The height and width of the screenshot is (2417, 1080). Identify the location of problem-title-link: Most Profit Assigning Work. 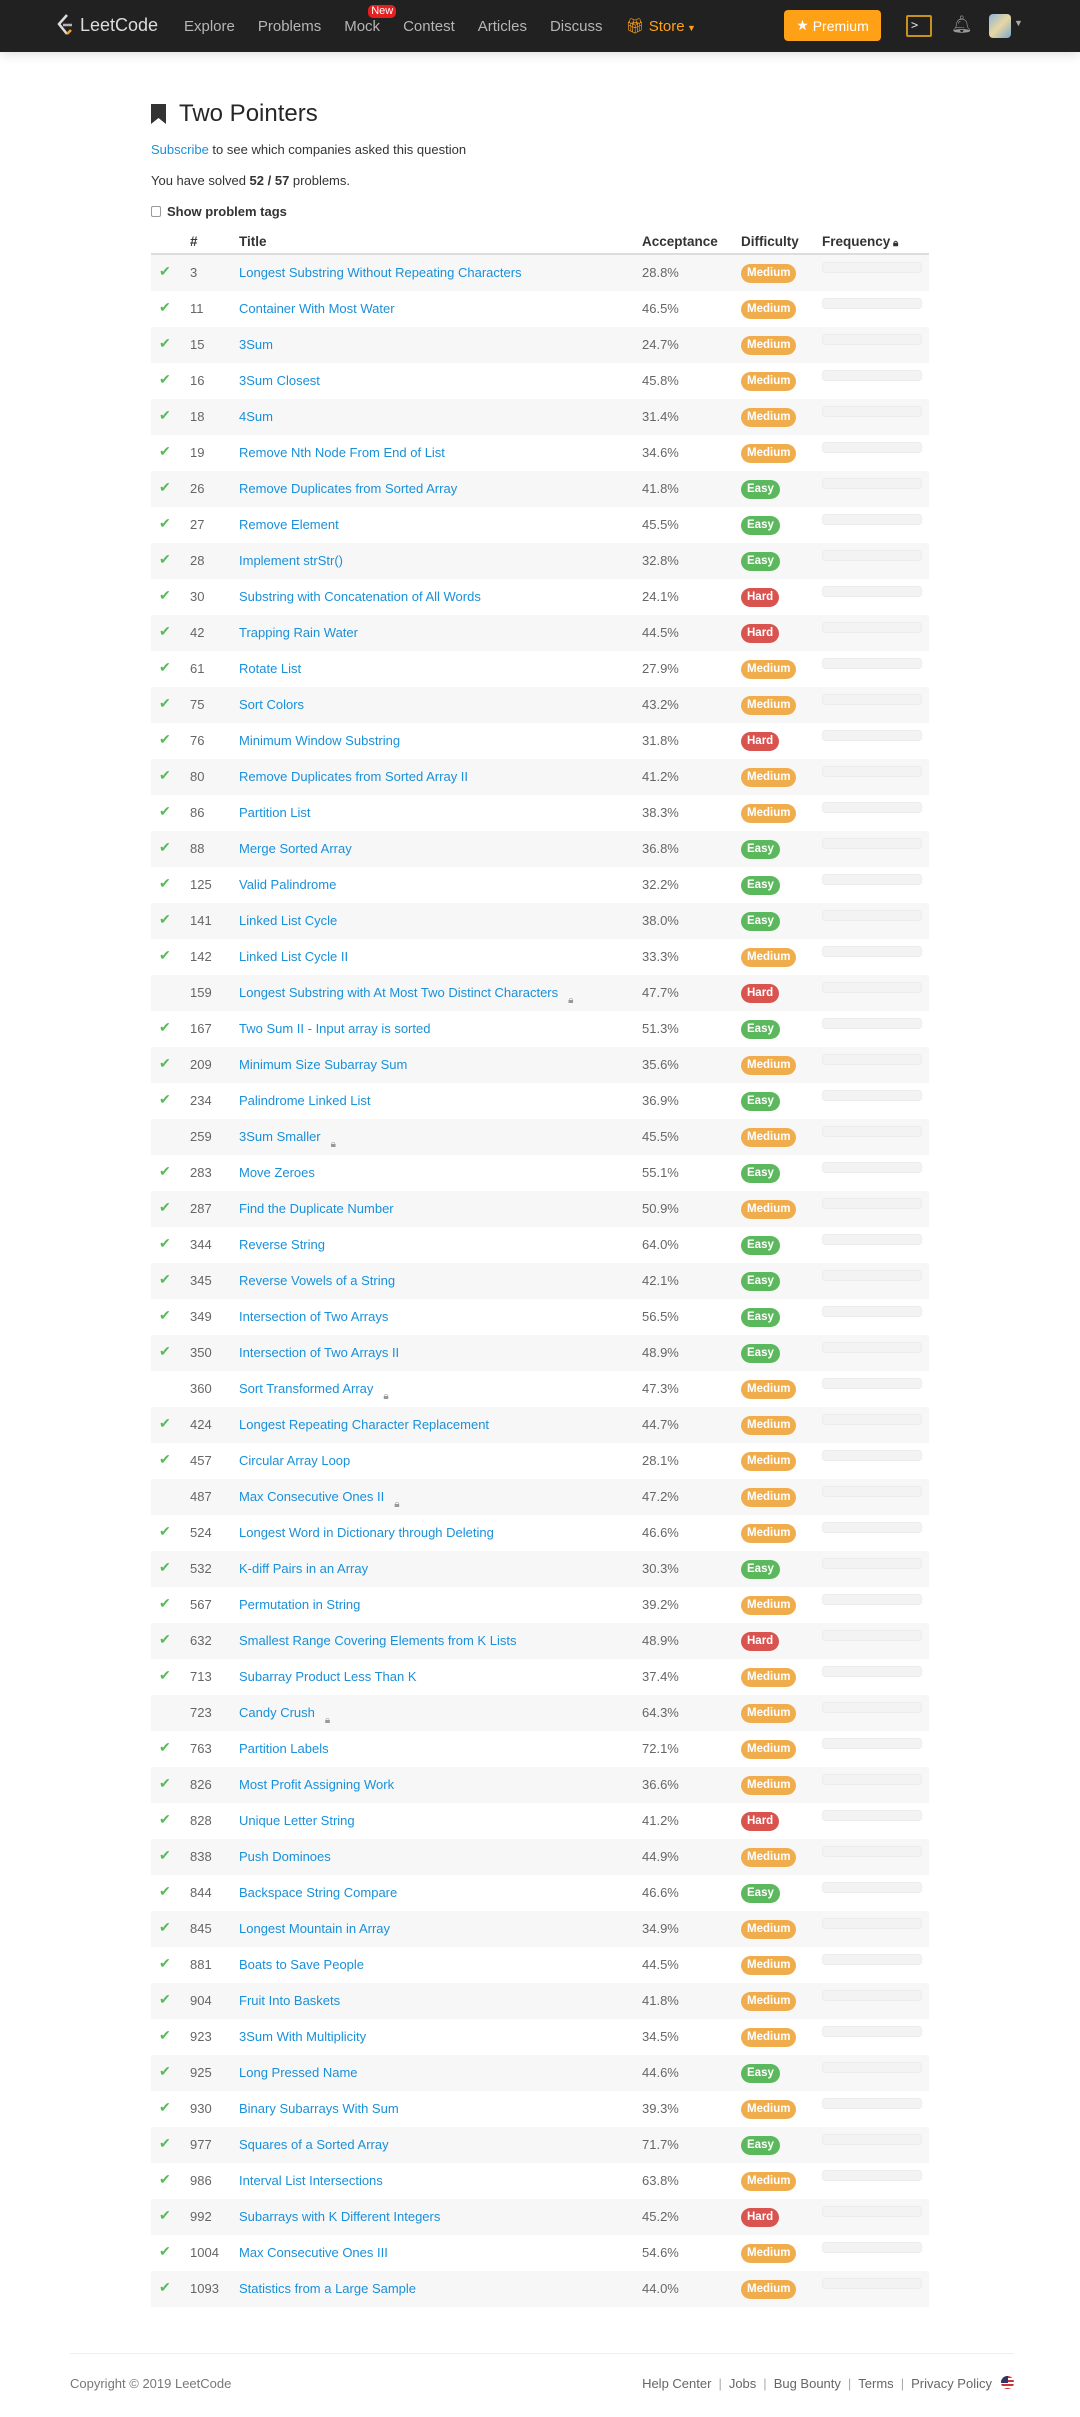
(317, 1784).